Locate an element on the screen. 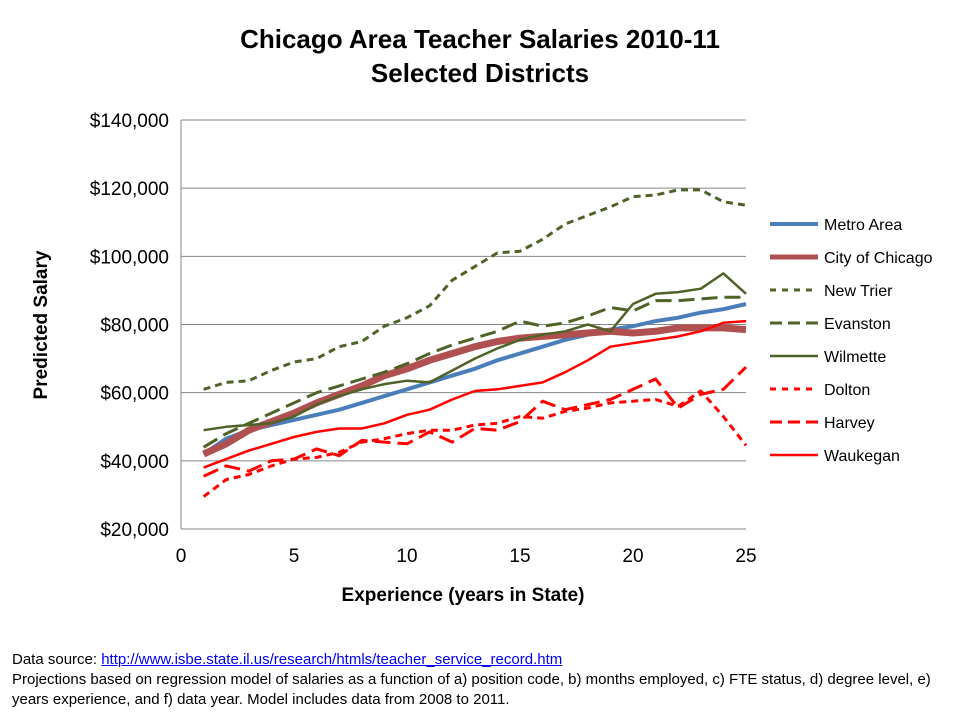 This screenshot has height=720, width=960. chart-title: Chicago Area Teacher Salaries 2010-11 is located at coordinates (480, 39).